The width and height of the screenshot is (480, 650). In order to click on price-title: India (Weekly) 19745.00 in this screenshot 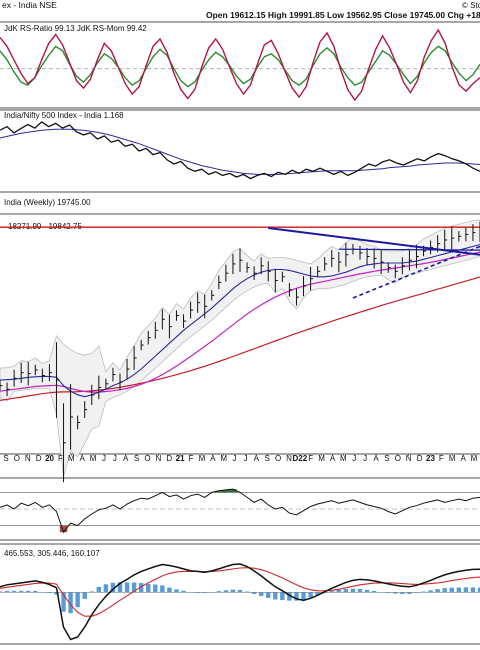, I will do `click(47, 202)`.